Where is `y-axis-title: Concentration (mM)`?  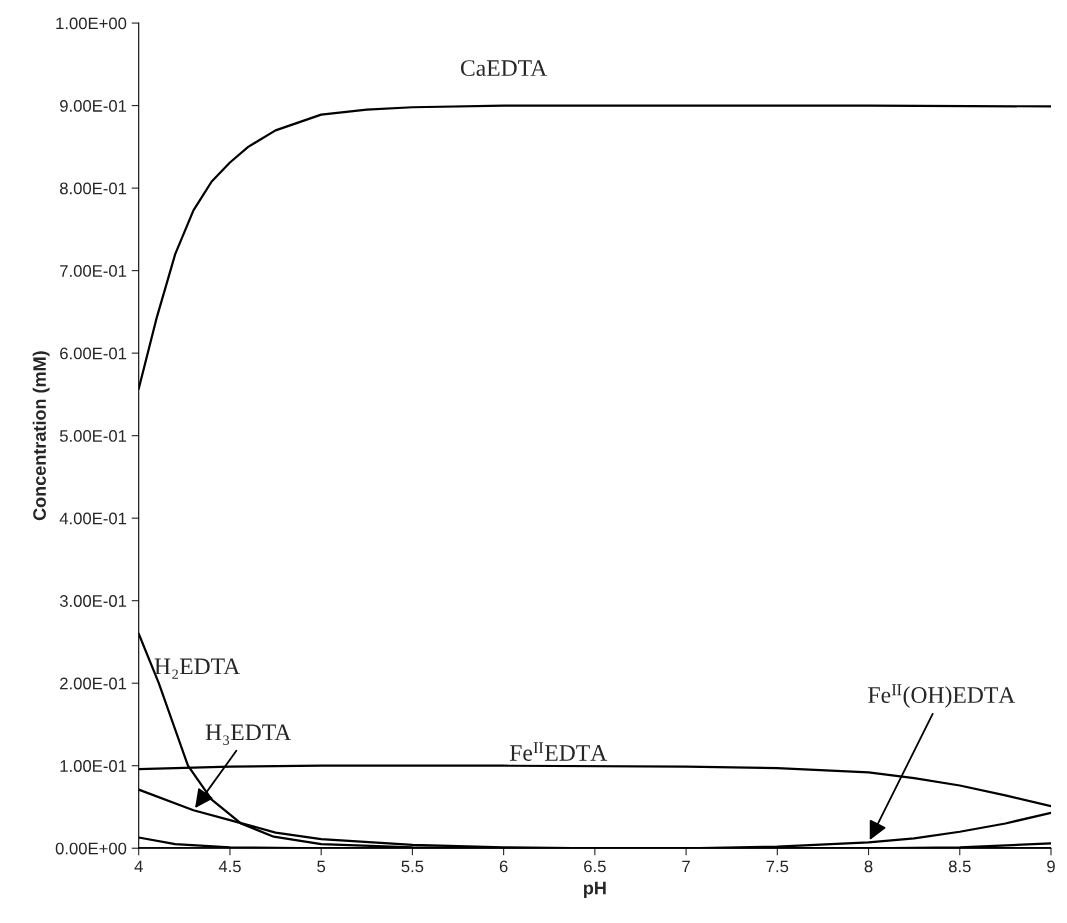
y-axis-title: Concentration (mM) is located at coordinates (41, 436).